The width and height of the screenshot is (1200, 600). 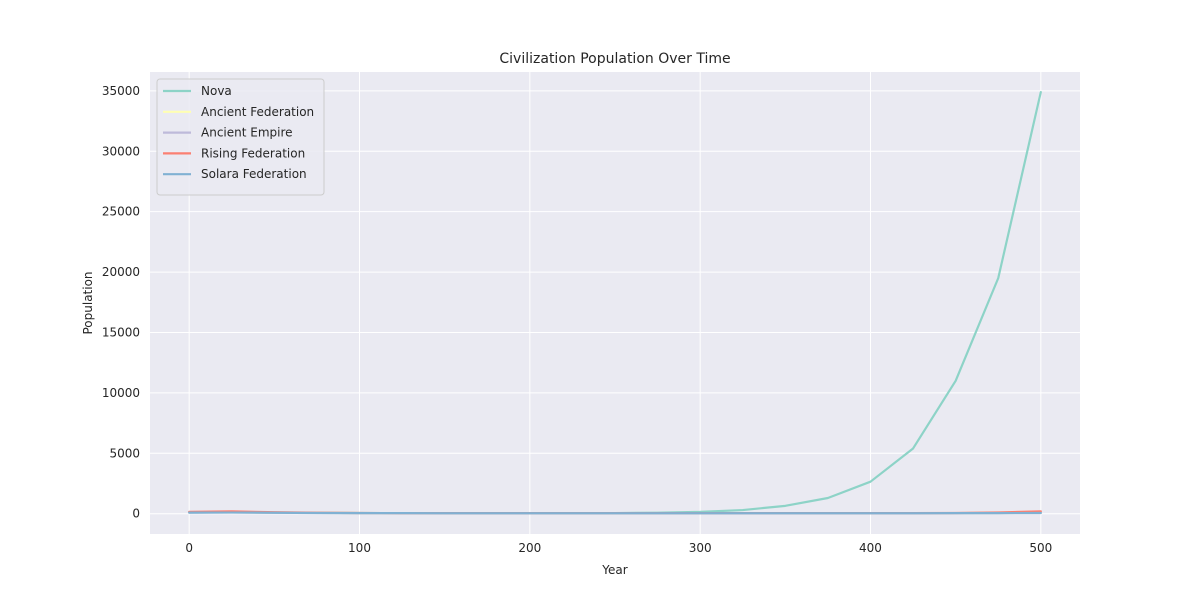 I want to click on x-tick-label: 0, so click(x=189, y=548).